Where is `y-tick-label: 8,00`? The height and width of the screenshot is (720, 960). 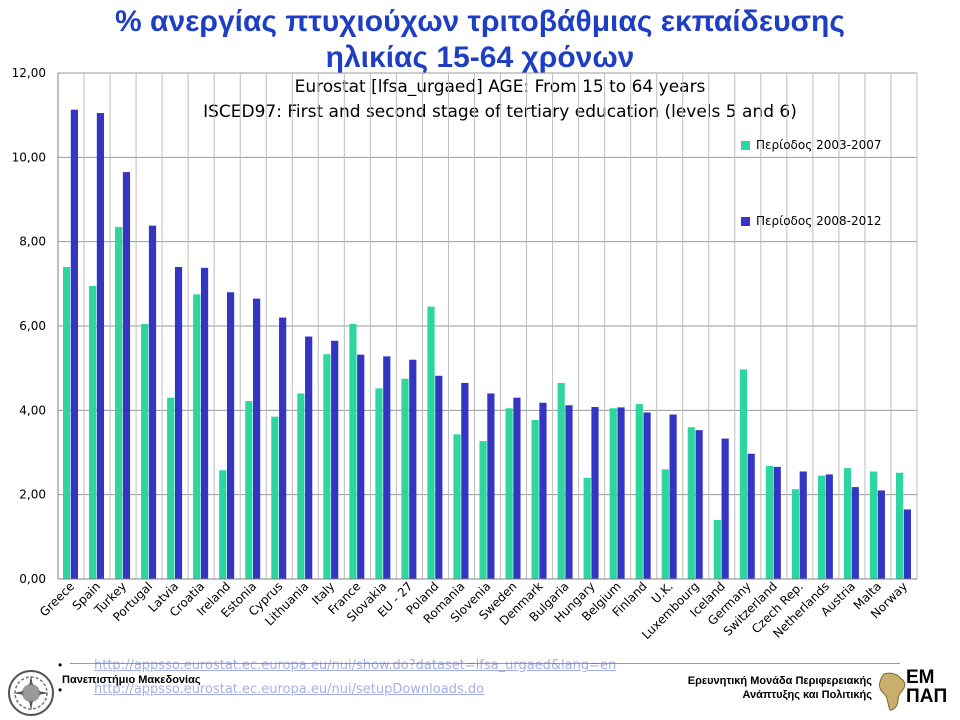 y-tick-label: 8,00 is located at coordinates (32, 242).